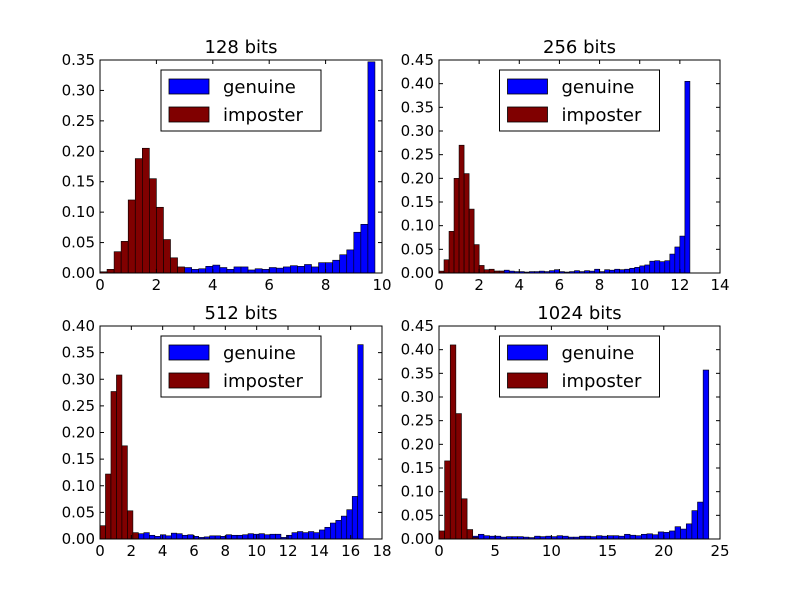  What do you see at coordinates (495, 551) in the screenshot?
I see `x-tick-label: 5` at bounding box center [495, 551].